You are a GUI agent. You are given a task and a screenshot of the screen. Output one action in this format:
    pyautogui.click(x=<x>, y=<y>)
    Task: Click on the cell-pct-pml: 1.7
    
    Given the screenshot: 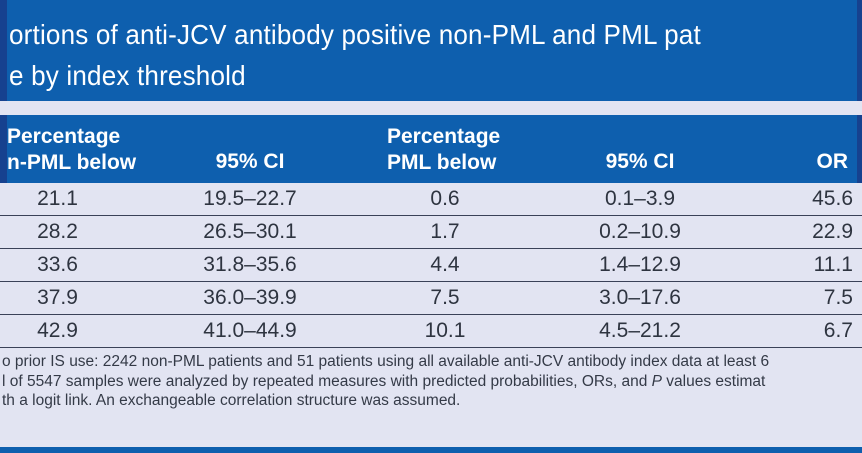 What is the action you would take?
    pyautogui.click(x=445, y=231)
    